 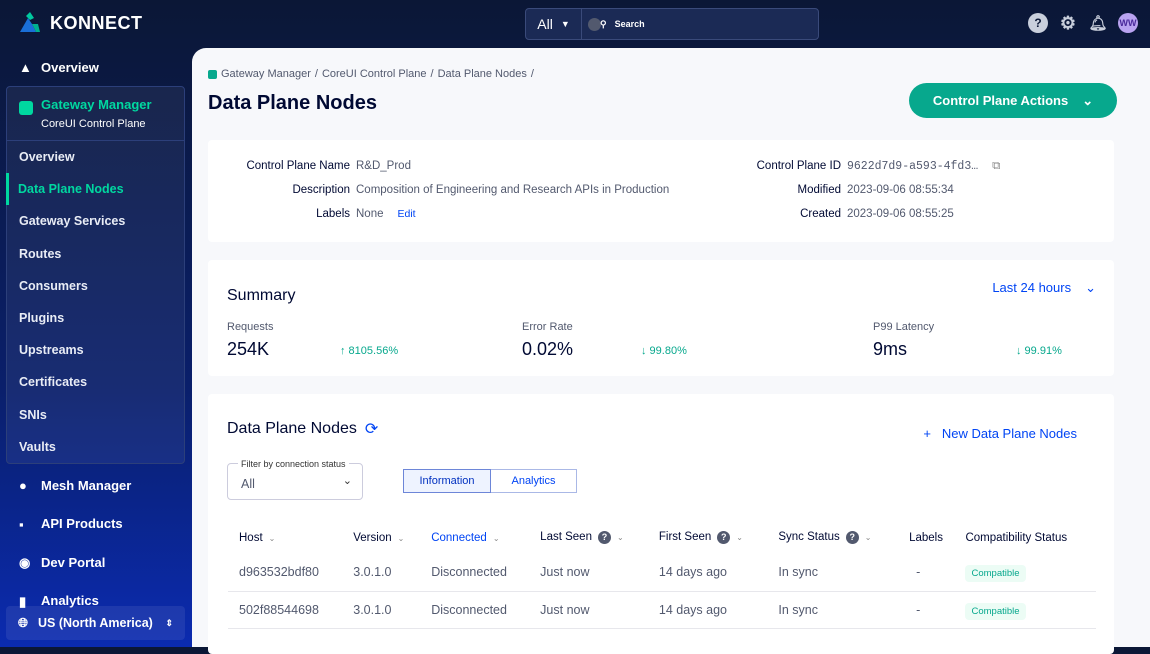 What do you see at coordinates (25, 67) in the screenshot?
I see `overview-icon: ▲` at bounding box center [25, 67].